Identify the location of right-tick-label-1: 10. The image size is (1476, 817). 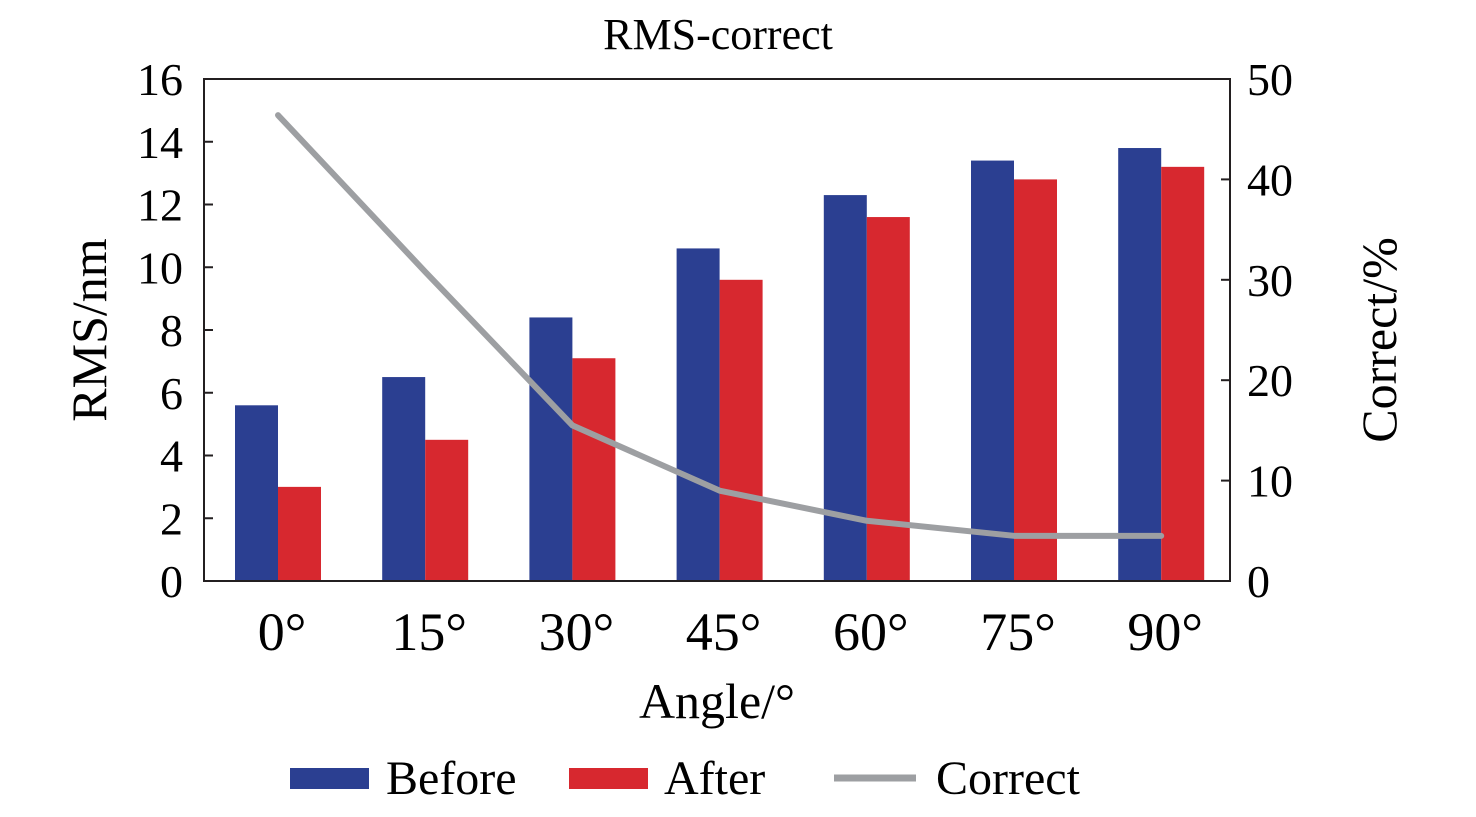
(1270, 481).